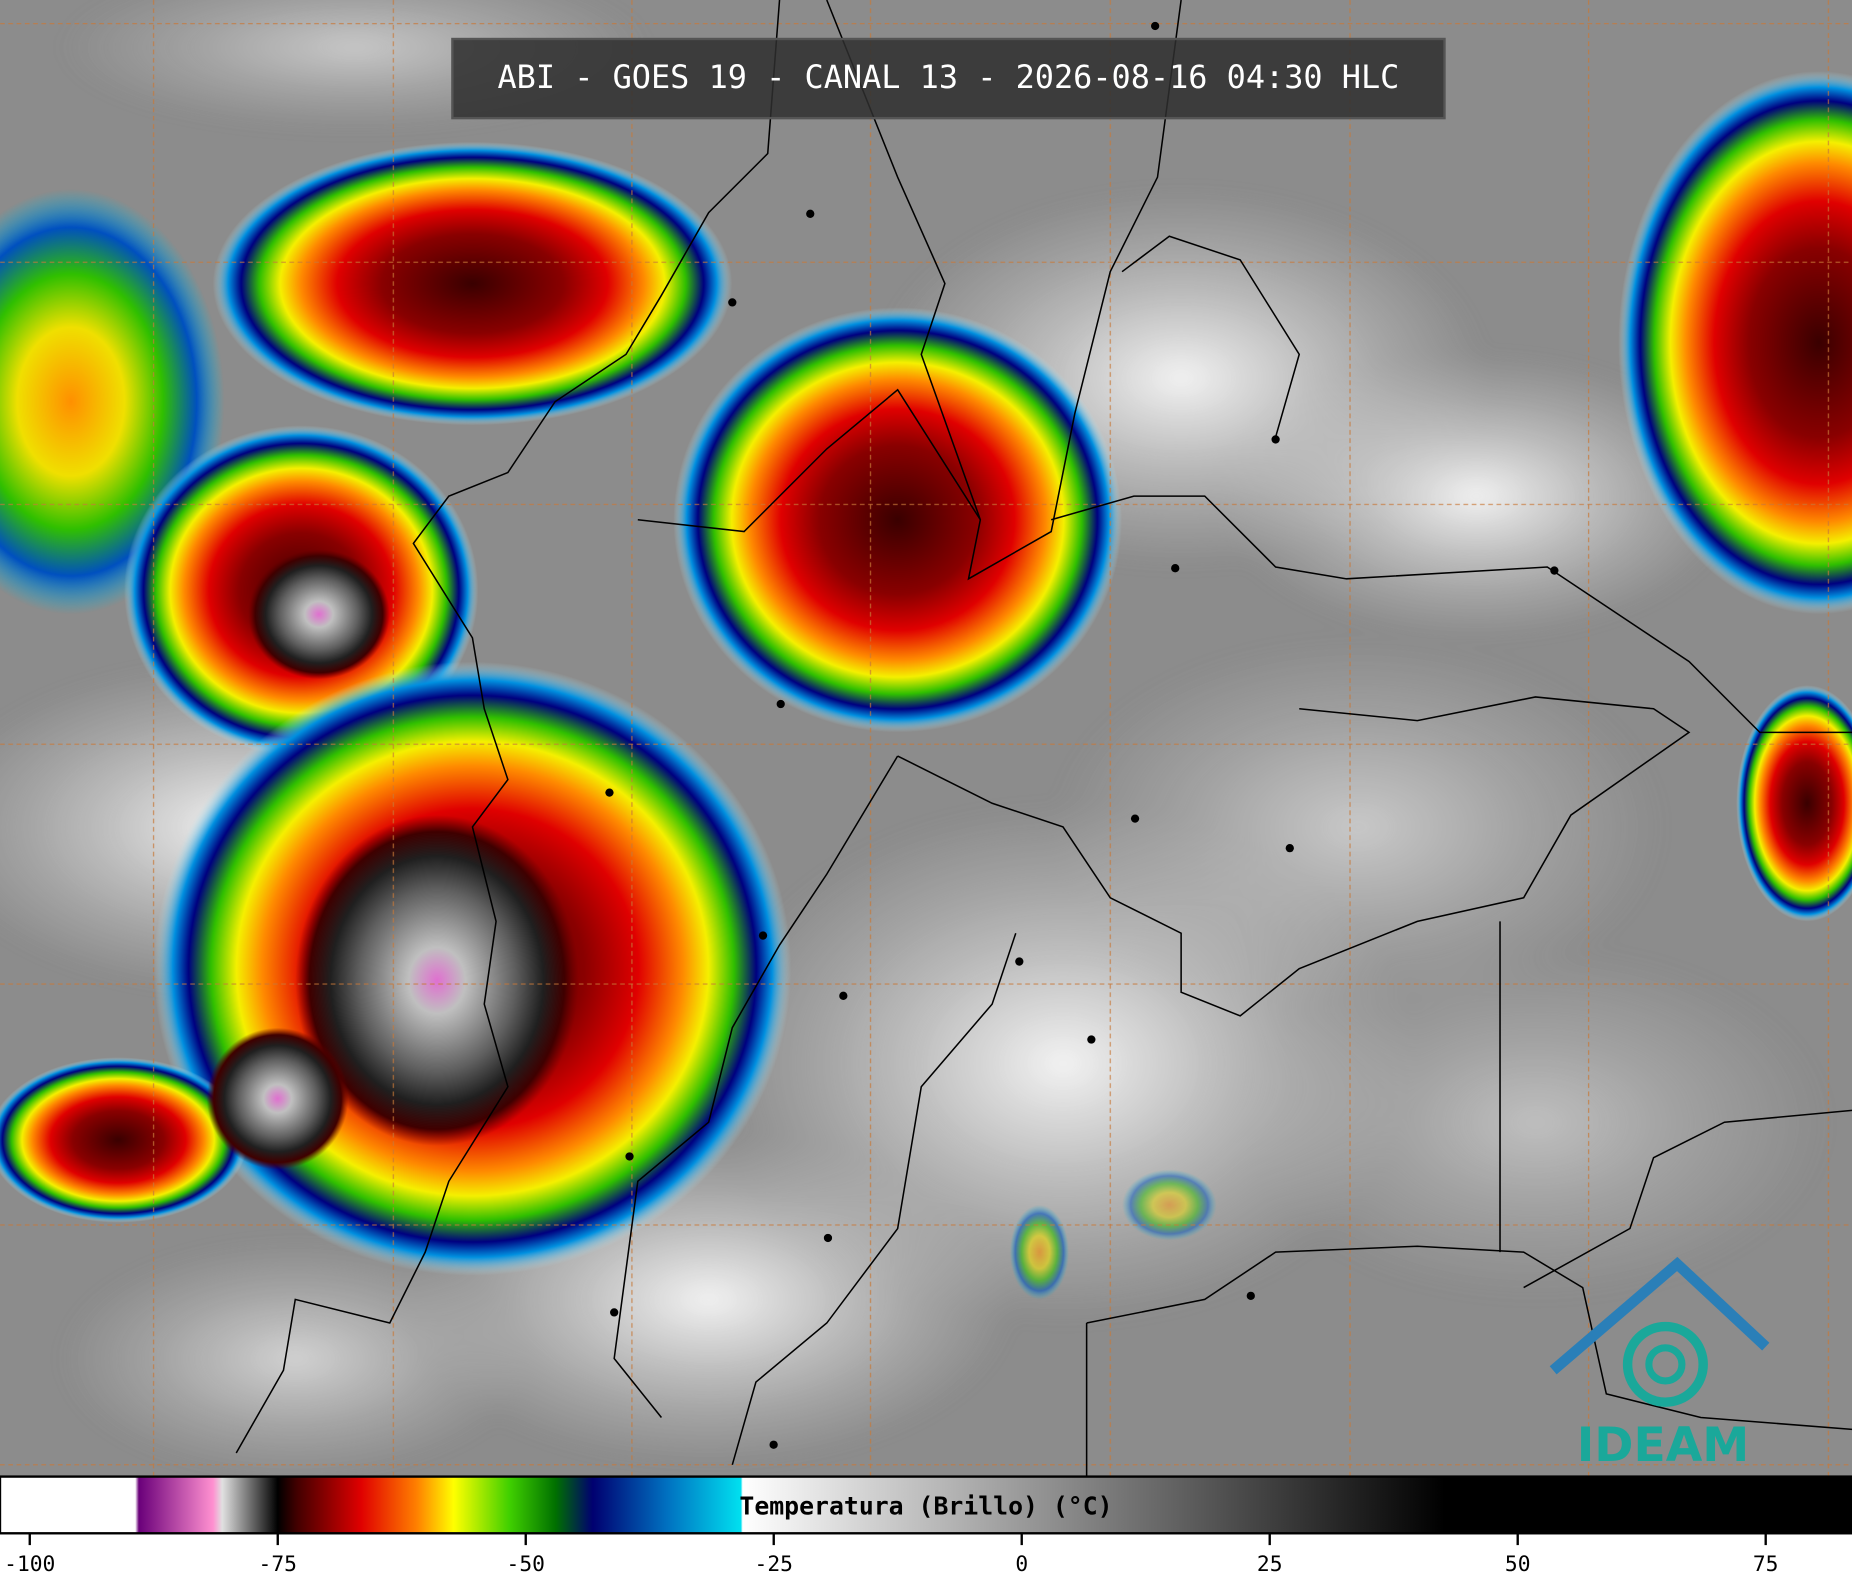 The height and width of the screenshot is (1577, 1852). What do you see at coordinates (1518, 1564) in the screenshot?
I see `colorbar-tick-label: 50` at bounding box center [1518, 1564].